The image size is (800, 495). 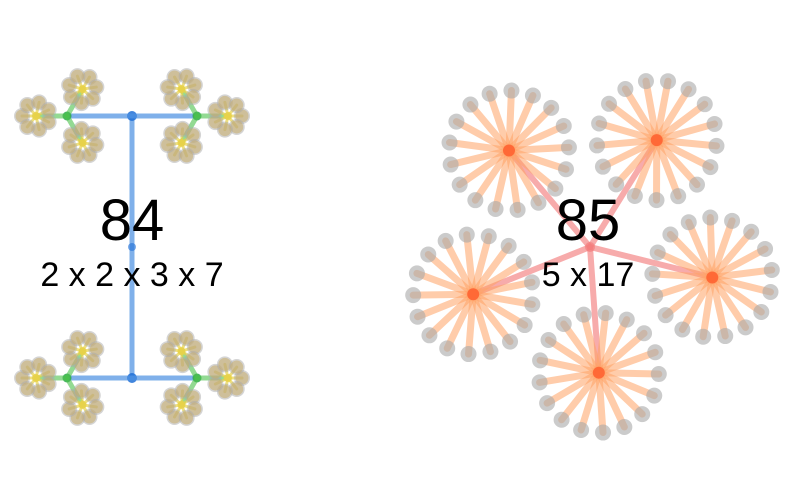 What do you see at coordinates (132, 220) in the screenshot?
I see `number-label-84: 84` at bounding box center [132, 220].